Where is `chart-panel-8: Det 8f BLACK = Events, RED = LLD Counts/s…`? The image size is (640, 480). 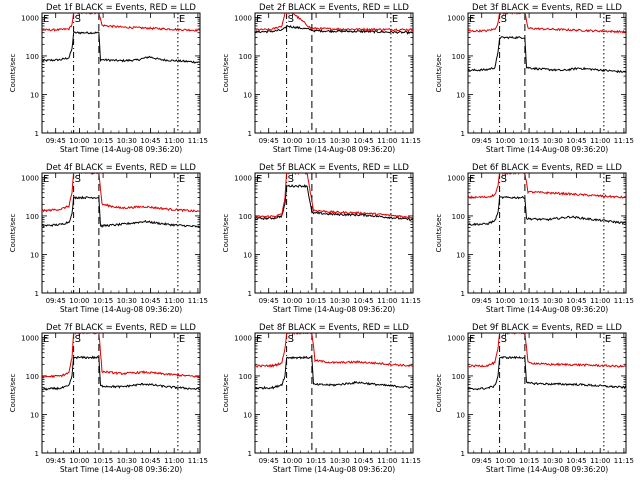 chart-panel-8: Det 8f BLACK = Events, RED = LLD Counts/s… is located at coordinates (321, 398).